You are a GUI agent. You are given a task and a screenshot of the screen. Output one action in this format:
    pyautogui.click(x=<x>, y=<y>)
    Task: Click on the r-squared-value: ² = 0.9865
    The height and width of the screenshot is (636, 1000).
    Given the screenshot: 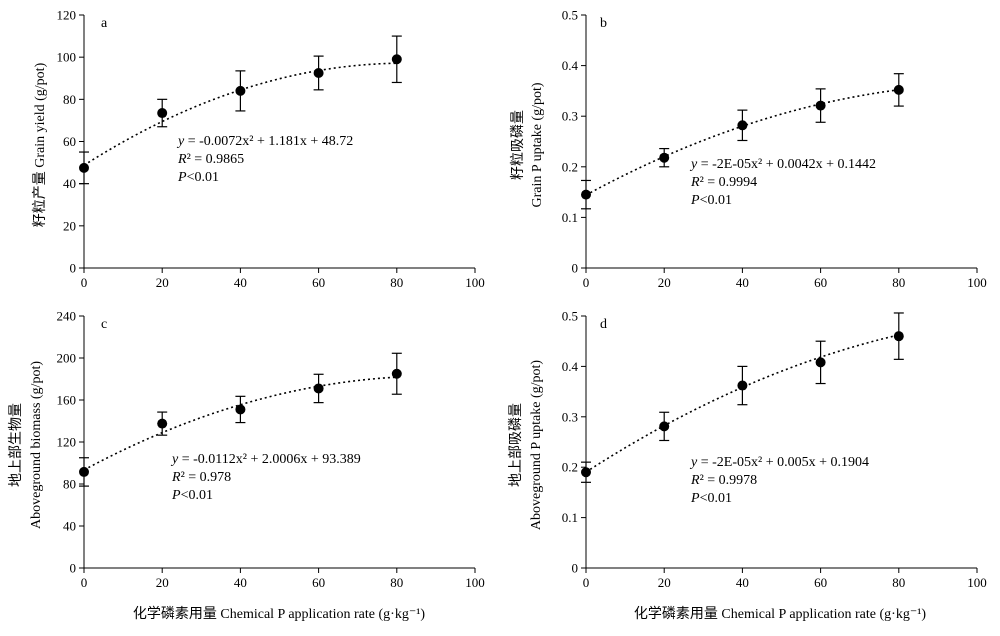 What is the action you would take?
    pyautogui.click(x=216, y=159)
    